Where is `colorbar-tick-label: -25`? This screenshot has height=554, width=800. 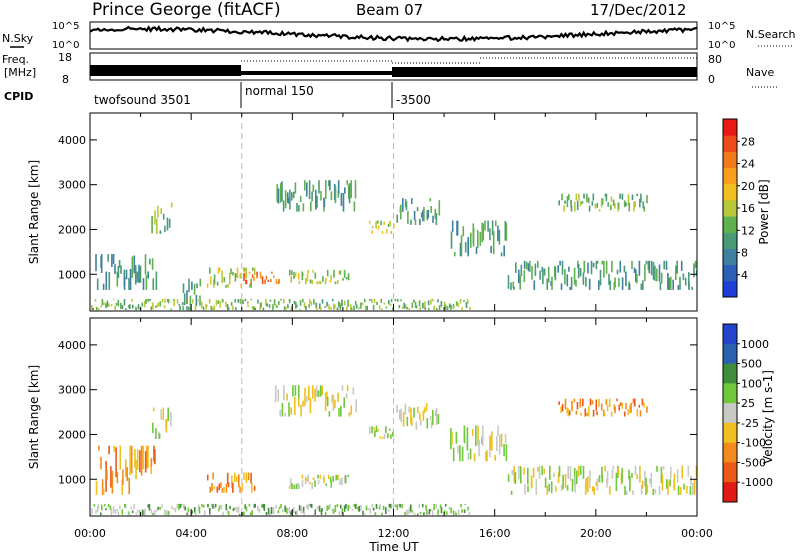
colorbar-tick-label: -25 is located at coordinates (750, 423).